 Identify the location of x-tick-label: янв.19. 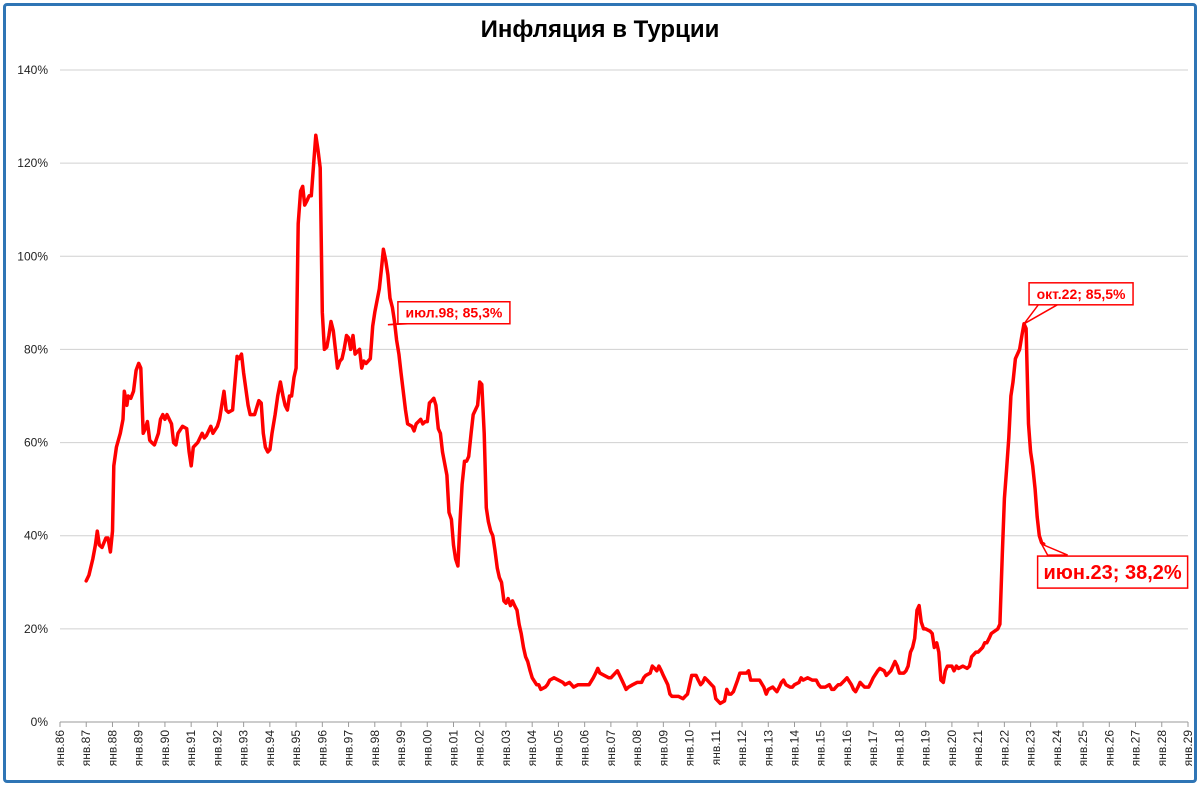
(926, 748).